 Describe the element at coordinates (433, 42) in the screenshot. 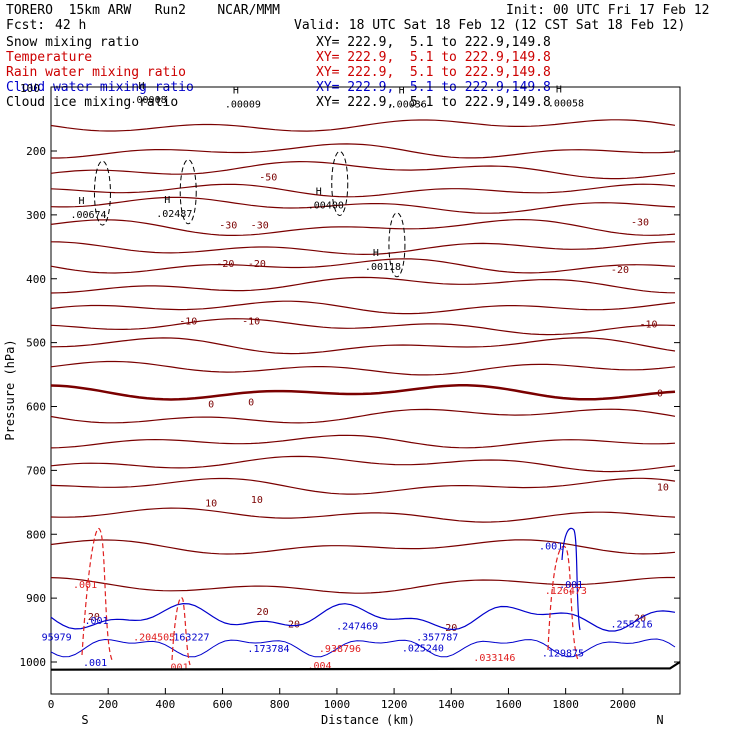

I see `field-xy-snow: XY= 222.9, 5.1 to 222.9,149.8` at that location.